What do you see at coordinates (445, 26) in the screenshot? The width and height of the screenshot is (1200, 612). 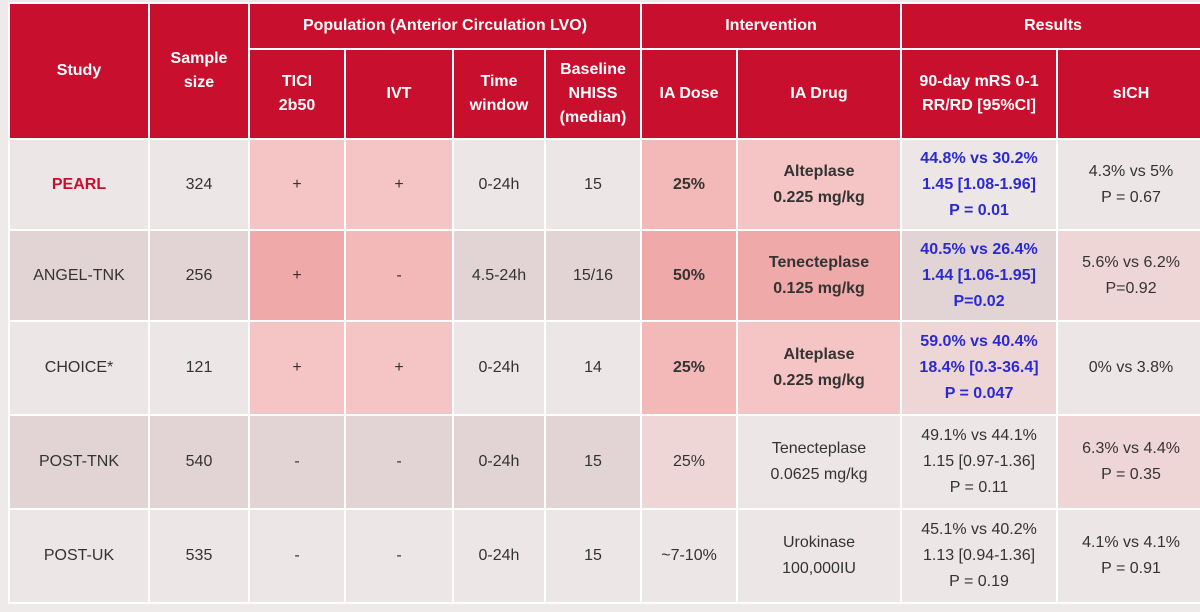 I see `header-population: Population (Anterior Circulation LVO)` at bounding box center [445, 26].